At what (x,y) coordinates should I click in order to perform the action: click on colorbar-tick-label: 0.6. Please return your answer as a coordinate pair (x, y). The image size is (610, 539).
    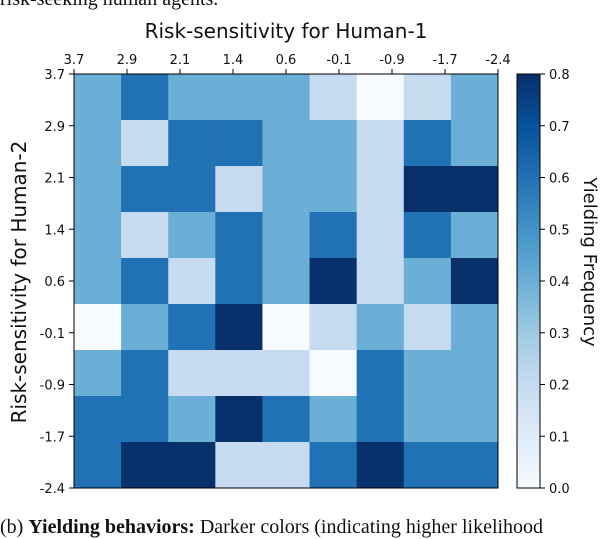
    Looking at the image, I should click on (559, 179).